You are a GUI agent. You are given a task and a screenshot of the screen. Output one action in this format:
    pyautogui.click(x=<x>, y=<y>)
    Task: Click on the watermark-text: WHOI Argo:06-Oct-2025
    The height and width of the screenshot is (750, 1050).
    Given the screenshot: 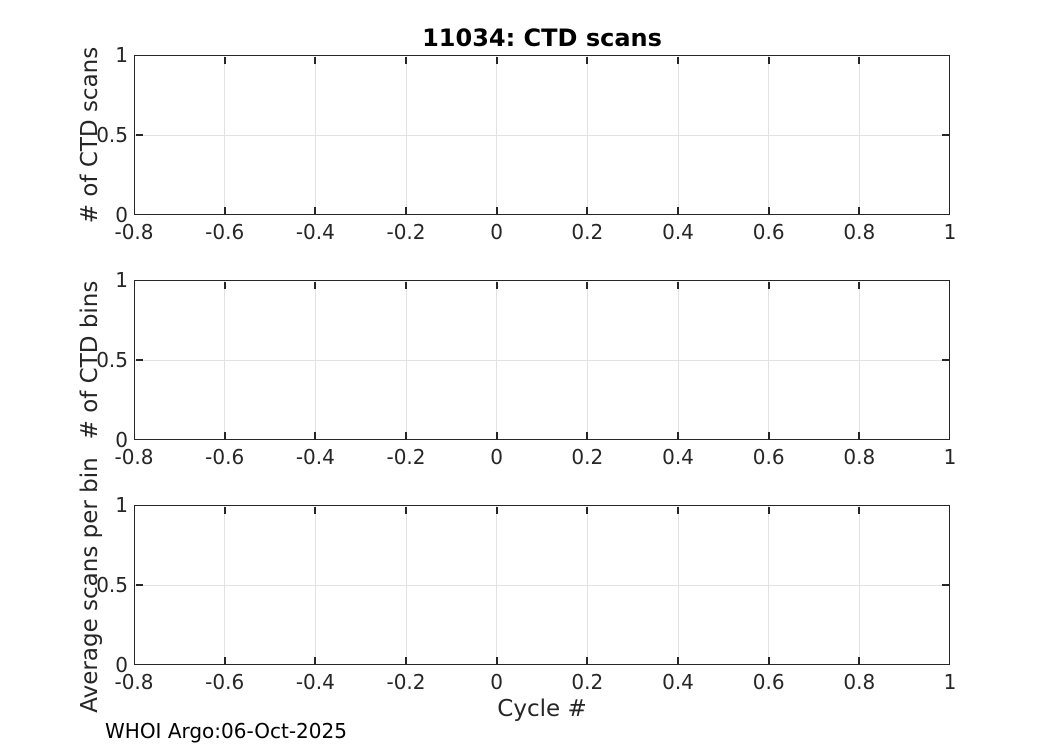 What is the action you would take?
    pyautogui.click(x=226, y=731)
    